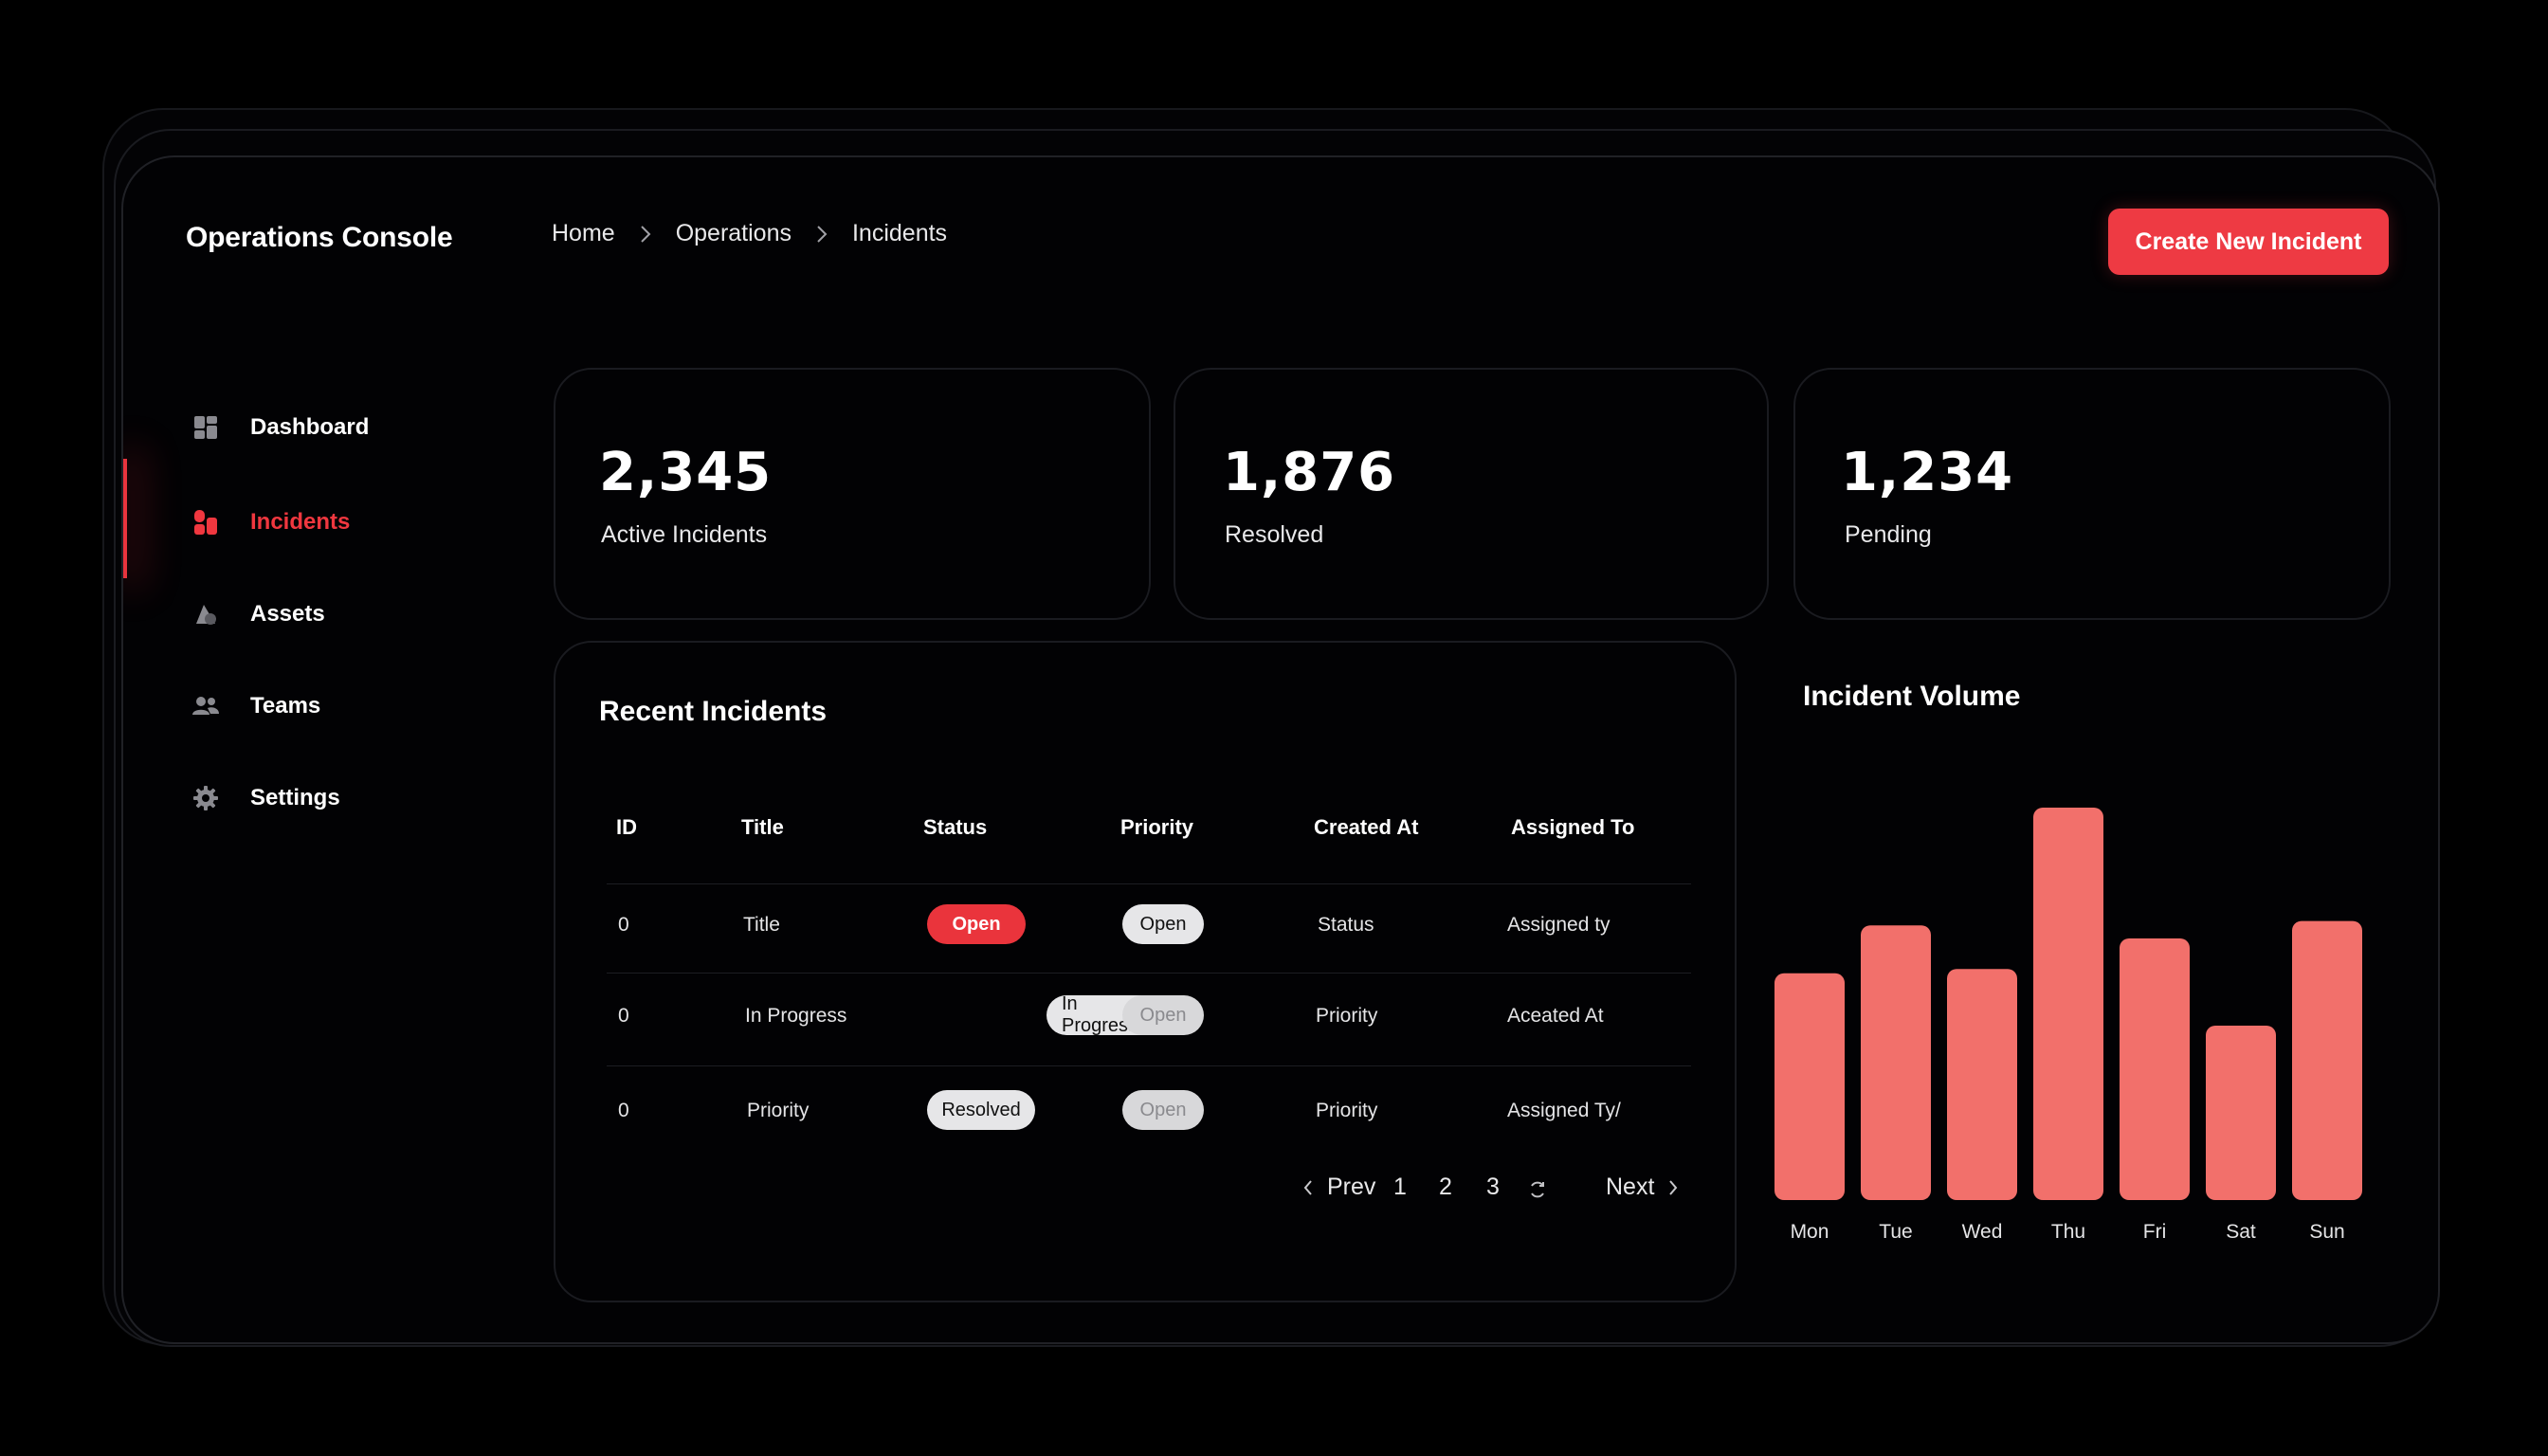 Image resolution: width=2548 pixels, height=1456 pixels. I want to click on sidebar-item-settings: Settings, so click(265, 798).